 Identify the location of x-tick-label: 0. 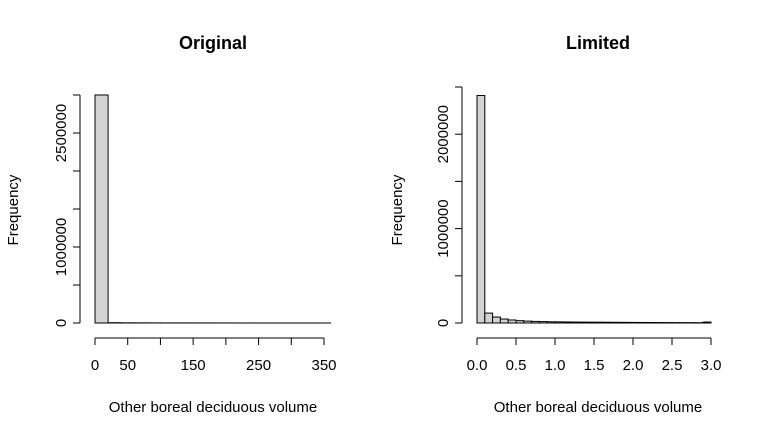
(95, 365).